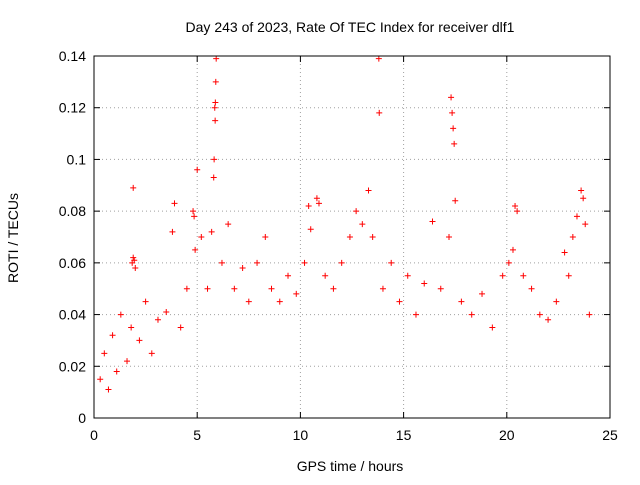 This screenshot has height=485, width=640. I want to click on y-tick-label: 0.14, so click(72, 56).